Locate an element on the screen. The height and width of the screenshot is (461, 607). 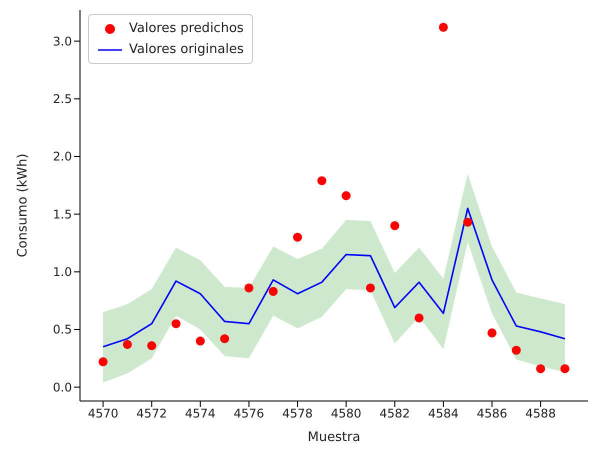
x-tick-label: 4578 is located at coordinates (297, 413).